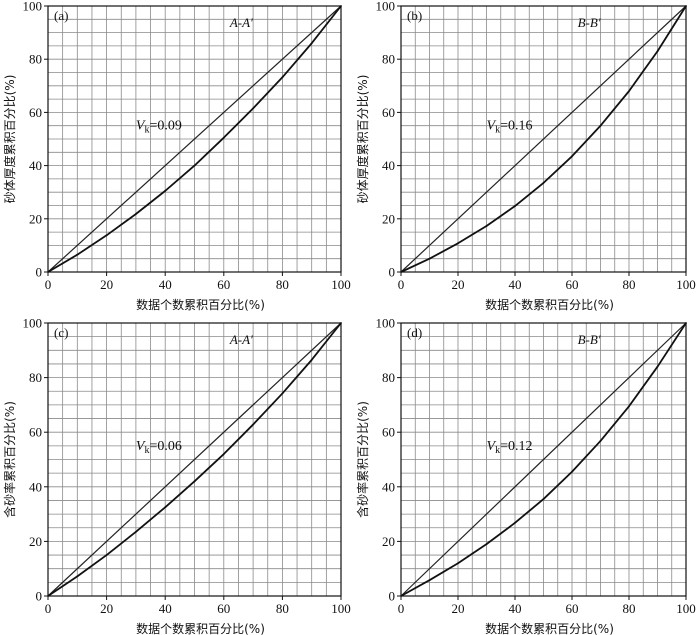 Image resolution: width=700 pixels, height=635 pixels. What do you see at coordinates (241, 339) in the screenshot?
I see `section-label: A-A′` at bounding box center [241, 339].